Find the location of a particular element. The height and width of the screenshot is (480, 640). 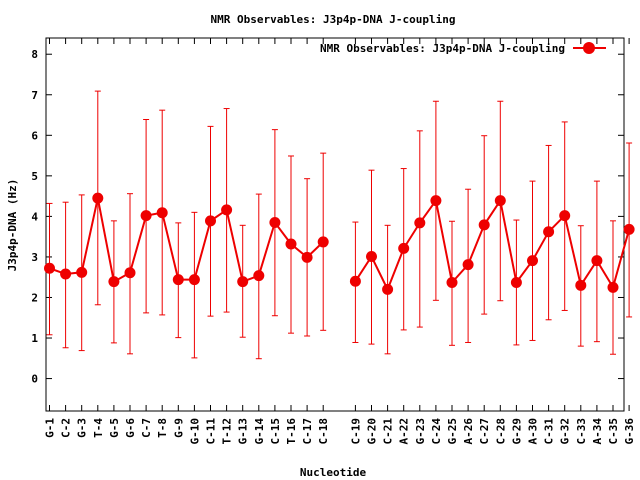

x-tick-label: G-1 is located at coordinates (50, 428).